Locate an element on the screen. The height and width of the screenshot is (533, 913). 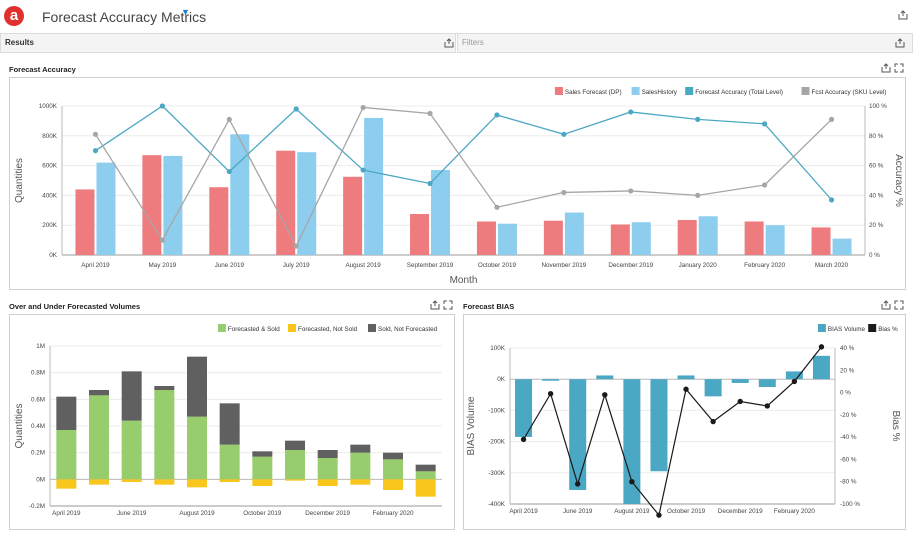
y-tick-label: 1000K is located at coordinates (48, 106).